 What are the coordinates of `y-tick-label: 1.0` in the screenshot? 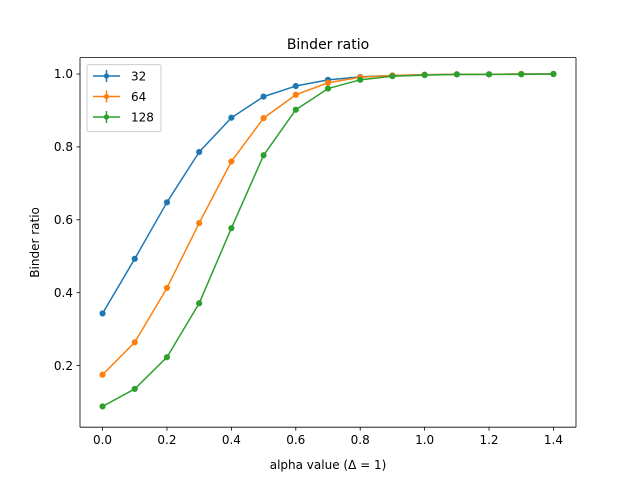 It's located at (63, 74).